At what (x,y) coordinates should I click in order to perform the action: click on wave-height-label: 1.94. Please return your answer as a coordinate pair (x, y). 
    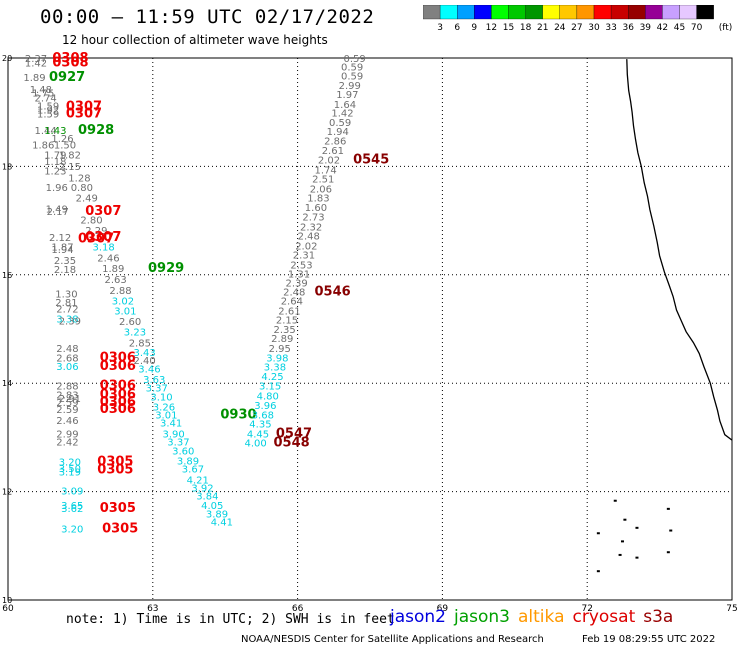
    Looking at the image, I should click on (62, 250).